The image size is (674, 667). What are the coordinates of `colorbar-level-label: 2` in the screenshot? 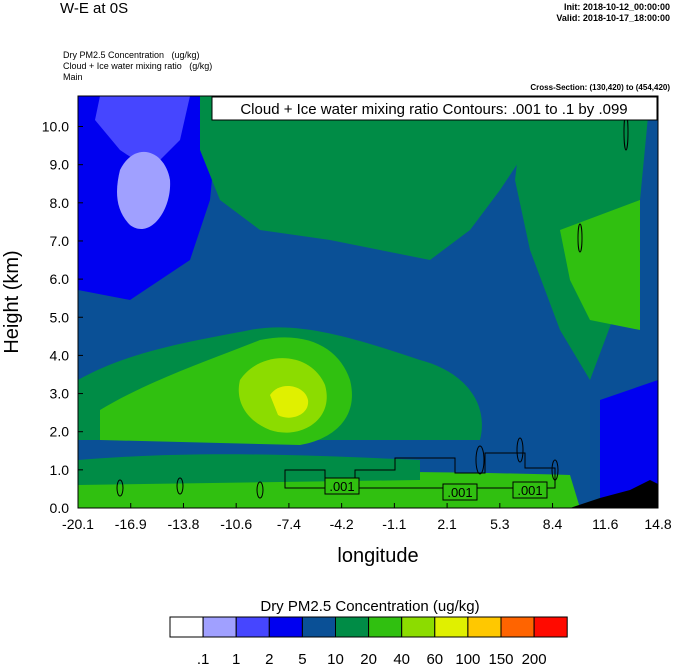 It's located at (269, 659).